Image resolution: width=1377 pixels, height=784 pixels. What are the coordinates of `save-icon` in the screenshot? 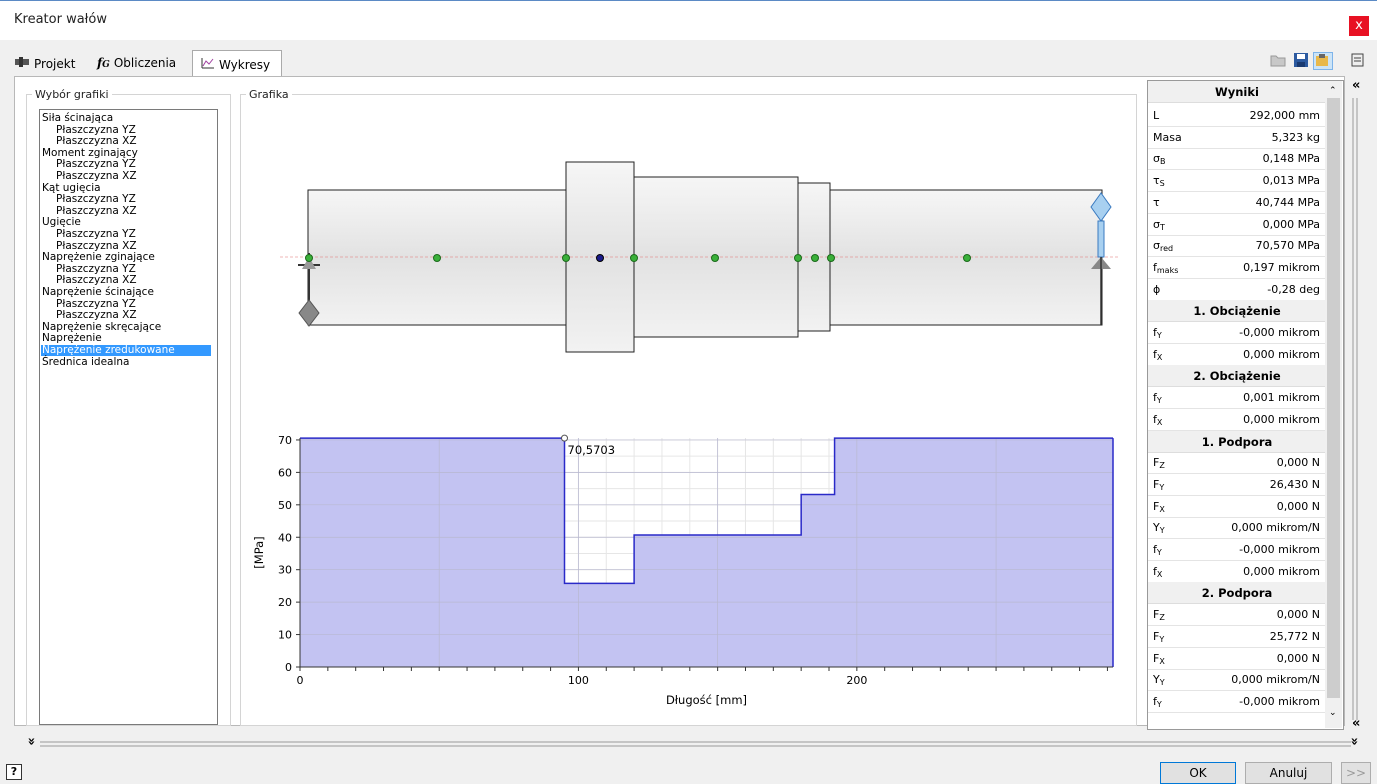 It's located at (1301, 60).